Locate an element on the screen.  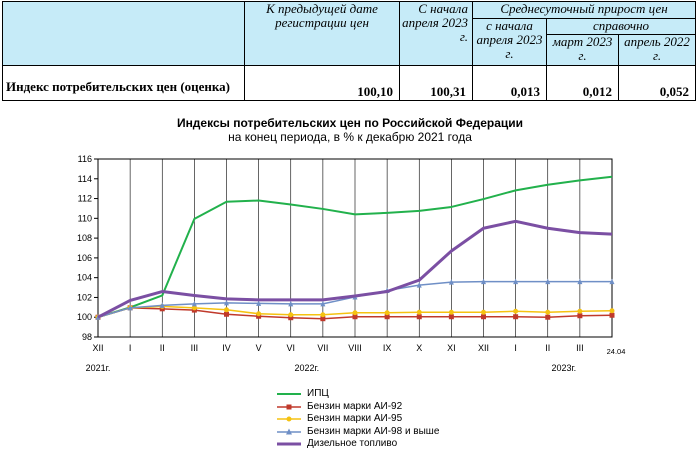
x-tick-label: V is located at coordinates (259, 348).